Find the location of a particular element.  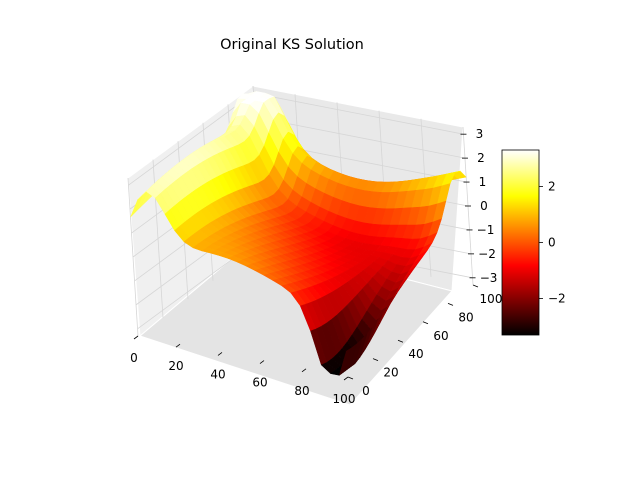

colorbar-tick-label: 0 is located at coordinates (552, 243).